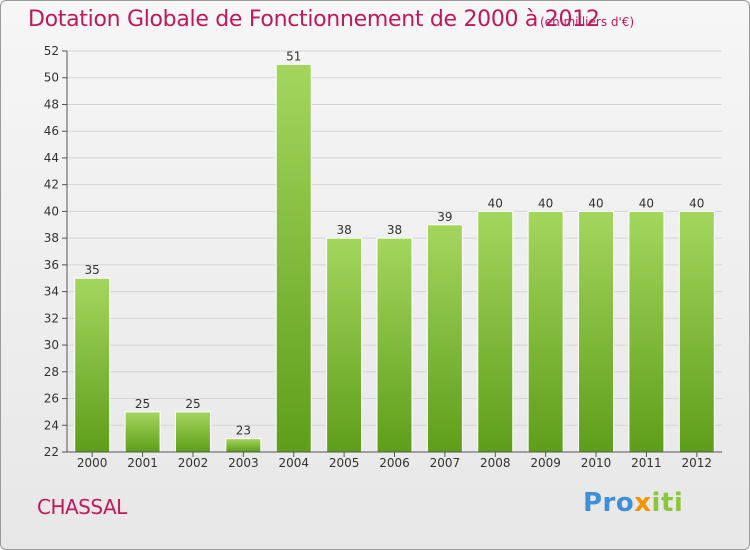  I want to click on data-label-2010: 40, so click(595, 203).